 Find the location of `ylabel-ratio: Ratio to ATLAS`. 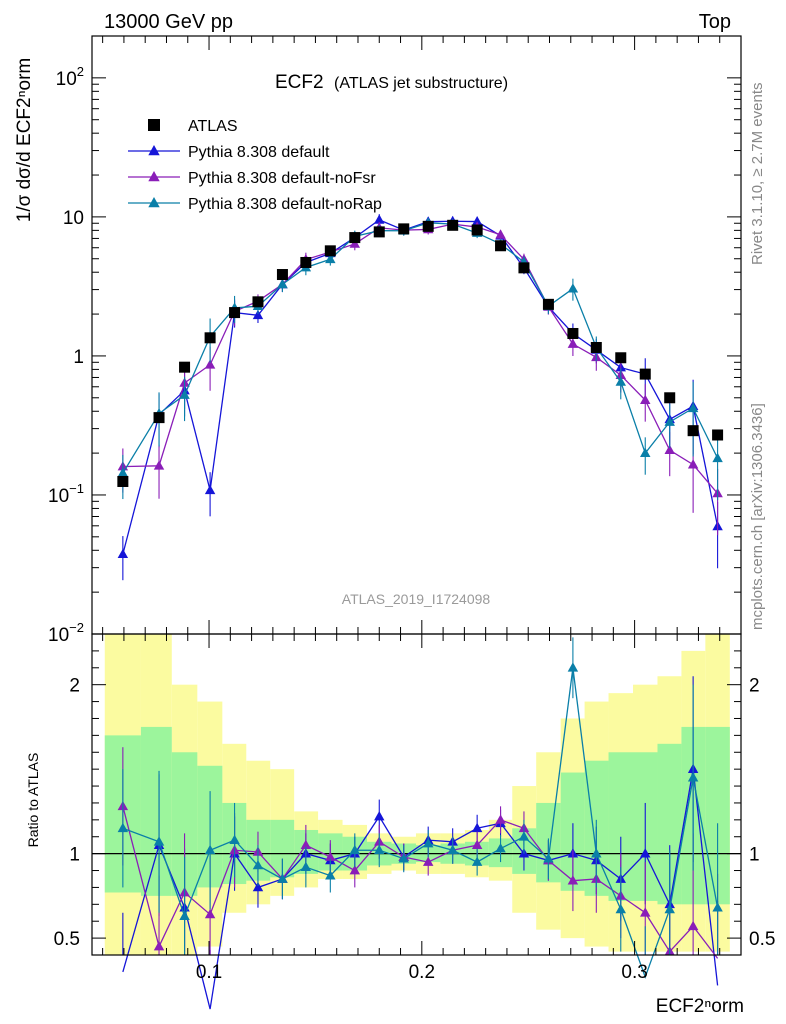

ylabel-ratio: Ratio to ATLAS is located at coordinates (33, 800).